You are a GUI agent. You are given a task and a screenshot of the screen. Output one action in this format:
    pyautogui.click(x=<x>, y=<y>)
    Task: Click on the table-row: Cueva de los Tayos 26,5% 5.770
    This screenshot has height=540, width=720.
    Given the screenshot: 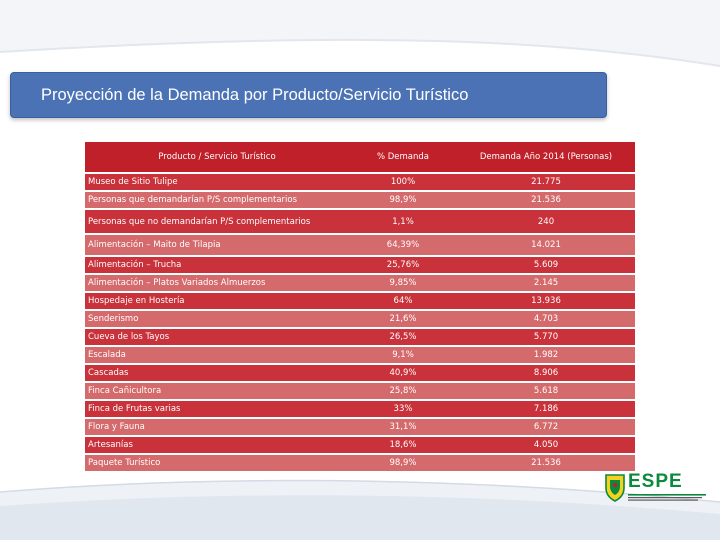 What is the action you would take?
    pyautogui.click(x=360, y=337)
    